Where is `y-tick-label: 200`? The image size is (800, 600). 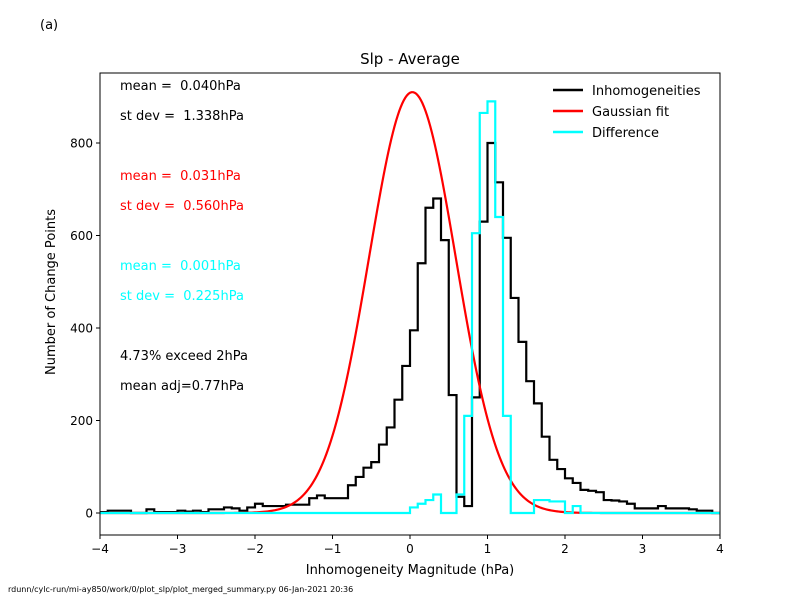 y-tick-label: 200 is located at coordinates (81, 421).